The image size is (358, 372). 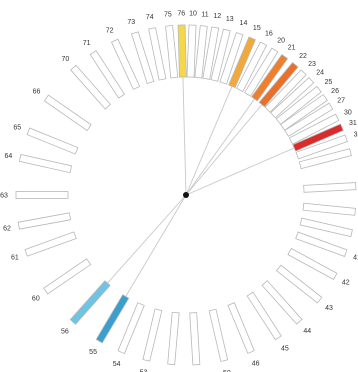 I want to click on label-72: 72, so click(x=110, y=30).